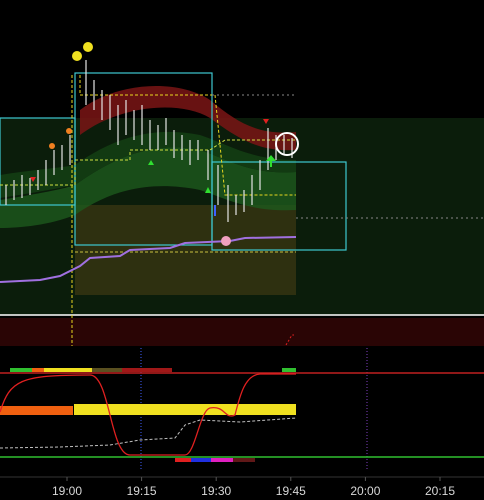 The image size is (484, 500). Describe the element at coordinates (148, 433) in the screenshot. I see `signal-line` at that location.